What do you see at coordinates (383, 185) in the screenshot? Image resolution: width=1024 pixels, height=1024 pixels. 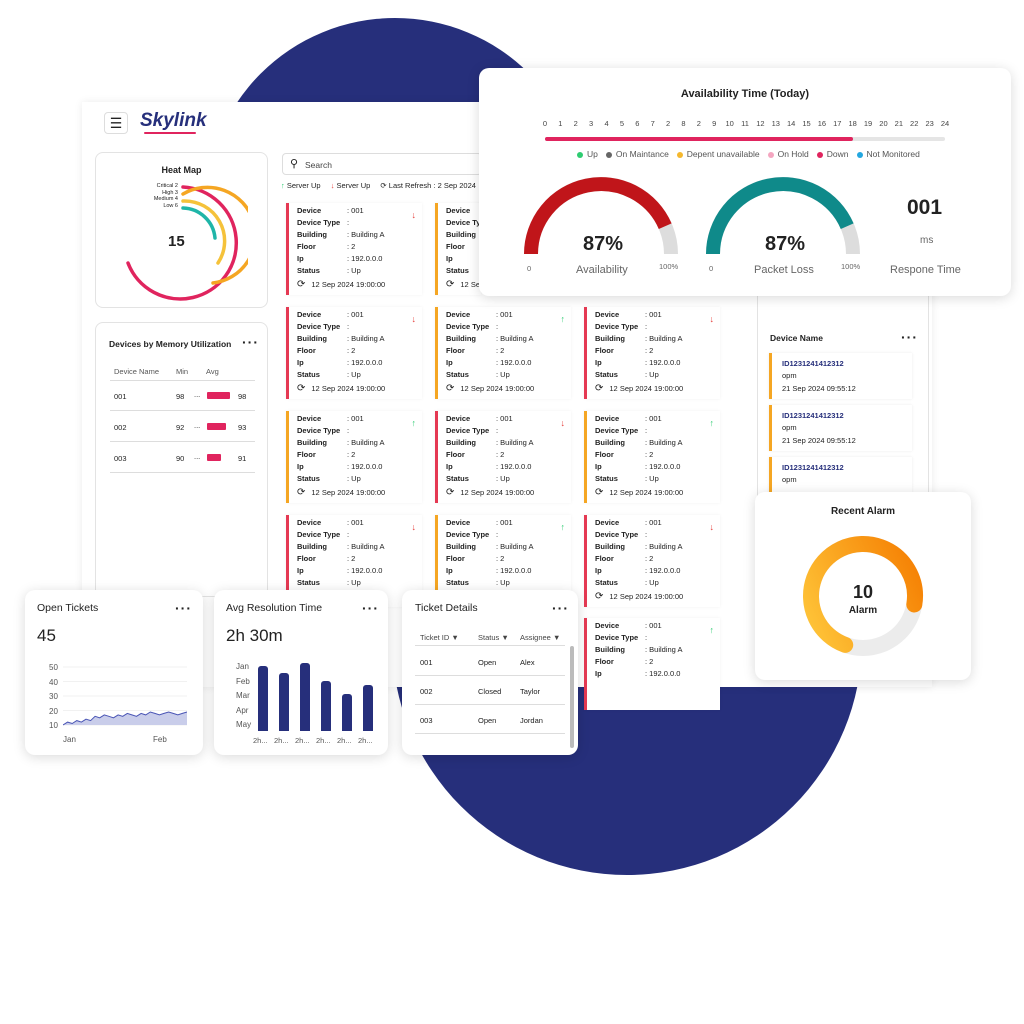 I see `refresh-icon: ⟳` at bounding box center [383, 185].